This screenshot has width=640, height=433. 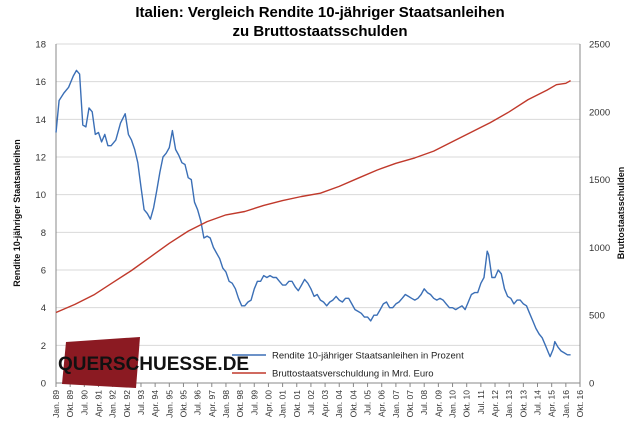 I want to click on y-right-tick-label: 0, so click(x=591, y=384).